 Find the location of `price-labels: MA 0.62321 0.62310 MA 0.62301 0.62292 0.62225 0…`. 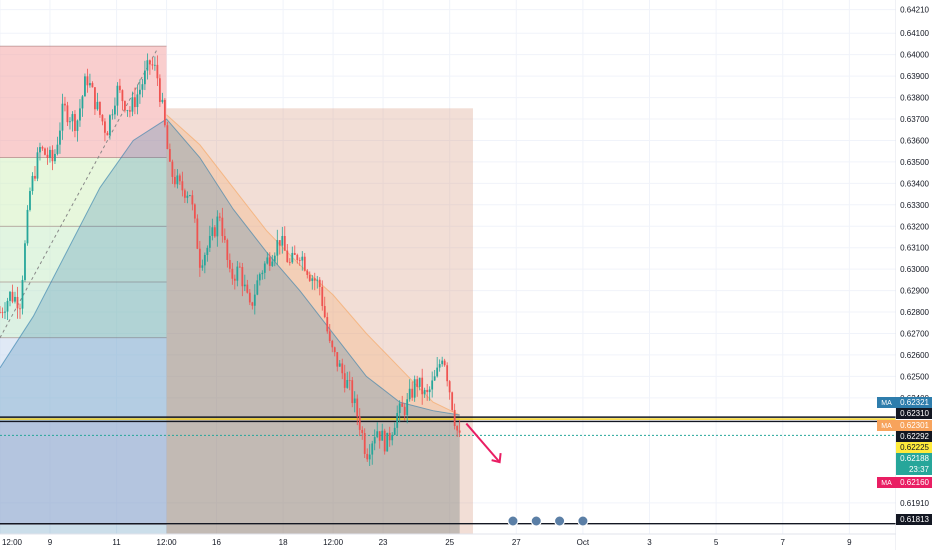

price-labels: MA 0.62321 0.62310 MA 0.62301 0.62292 0.62225 0… is located at coordinates (904, 461).